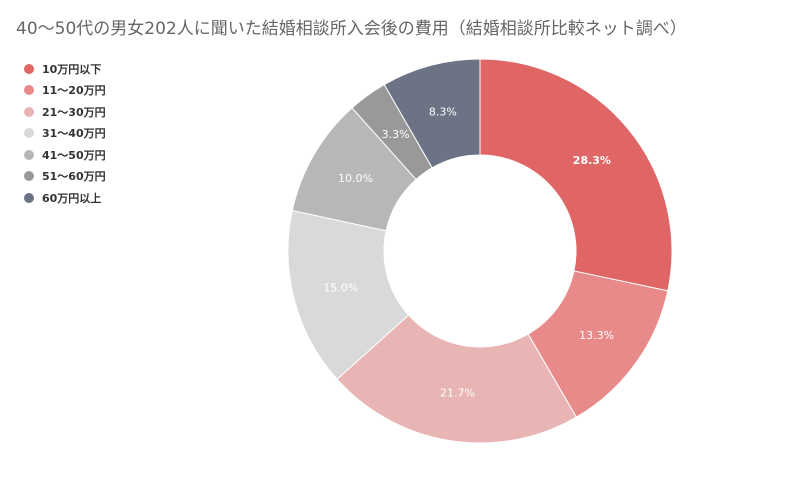 The image size is (800, 480). What do you see at coordinates (340, 287) in the screenshot?
I see `slice-value-label: 15.0%` at bounding box center [340, 287].